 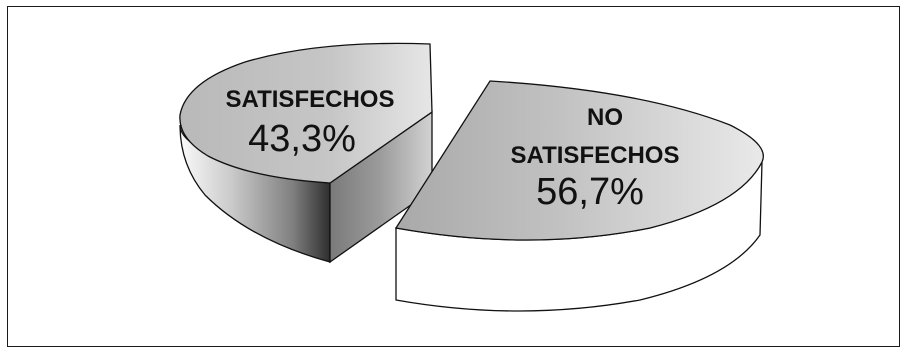 What do you see at coordinates (310, 99) in the screenshot?
I see `slice-satisfechos-label: SATISFECHOS` at bounding box center [310, 99].